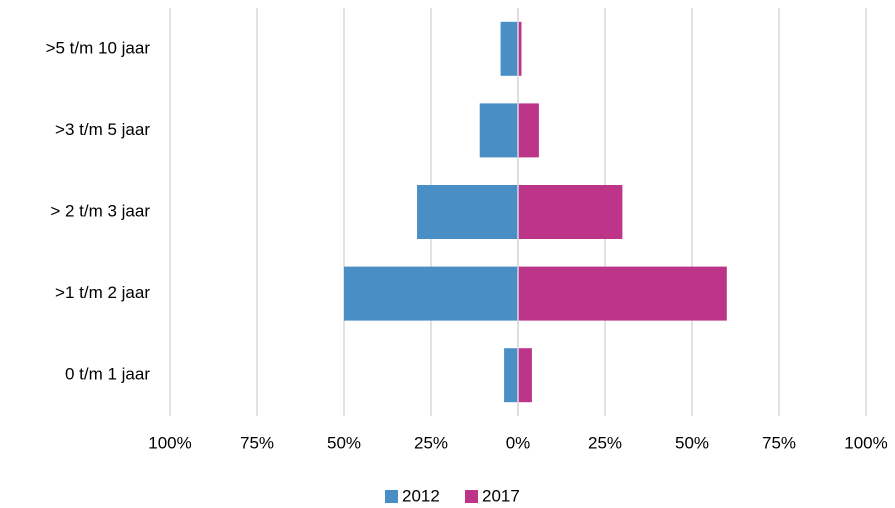  I want to click on y-tick-label: >3 t/m 5 jaar, so click(102, 129).